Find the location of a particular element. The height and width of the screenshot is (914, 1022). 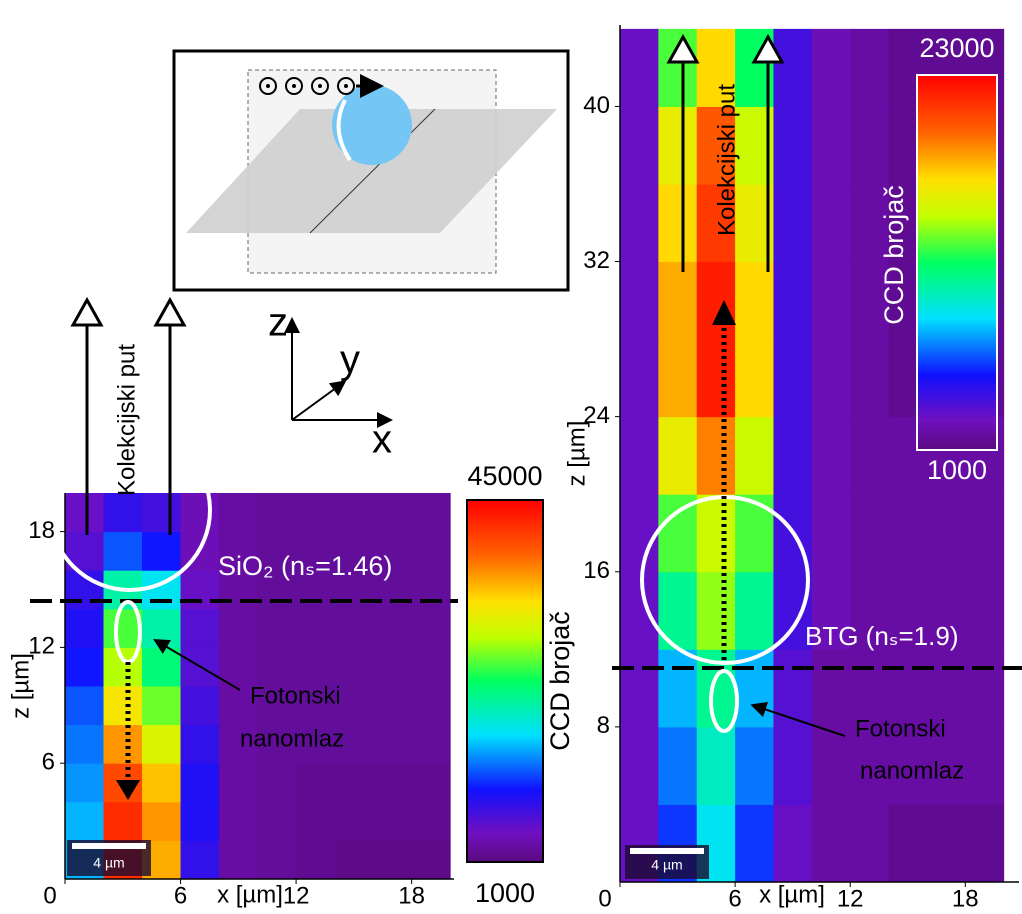

annotation: SiO₂ (nₛ=1.46) is located at coordinates (305, 566).